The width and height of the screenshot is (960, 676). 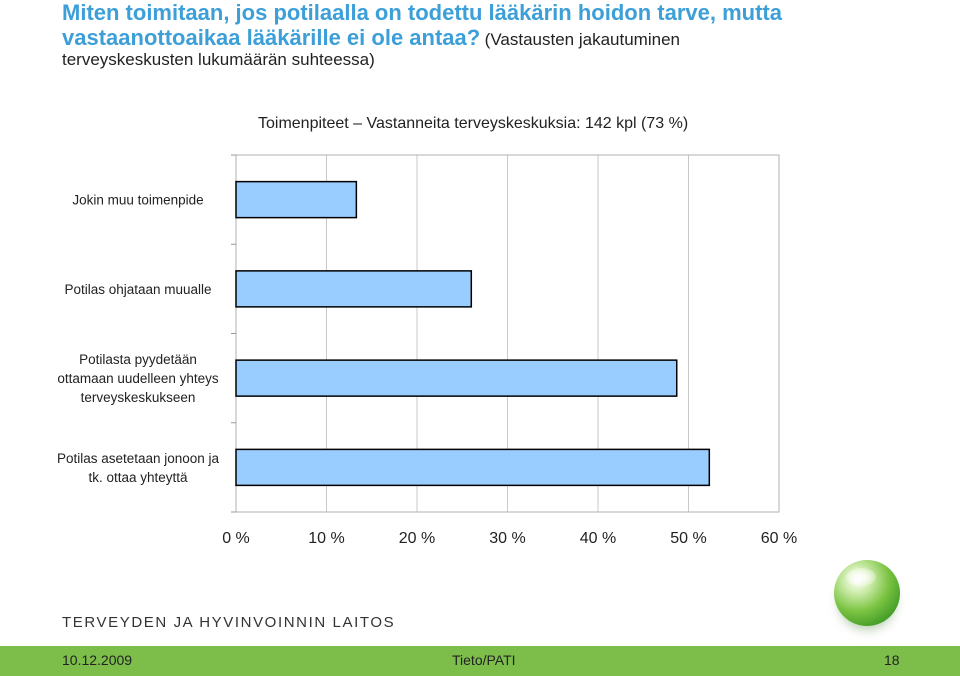 I want to click on x-tick-label: 10 %, so click(x=326, y=538).